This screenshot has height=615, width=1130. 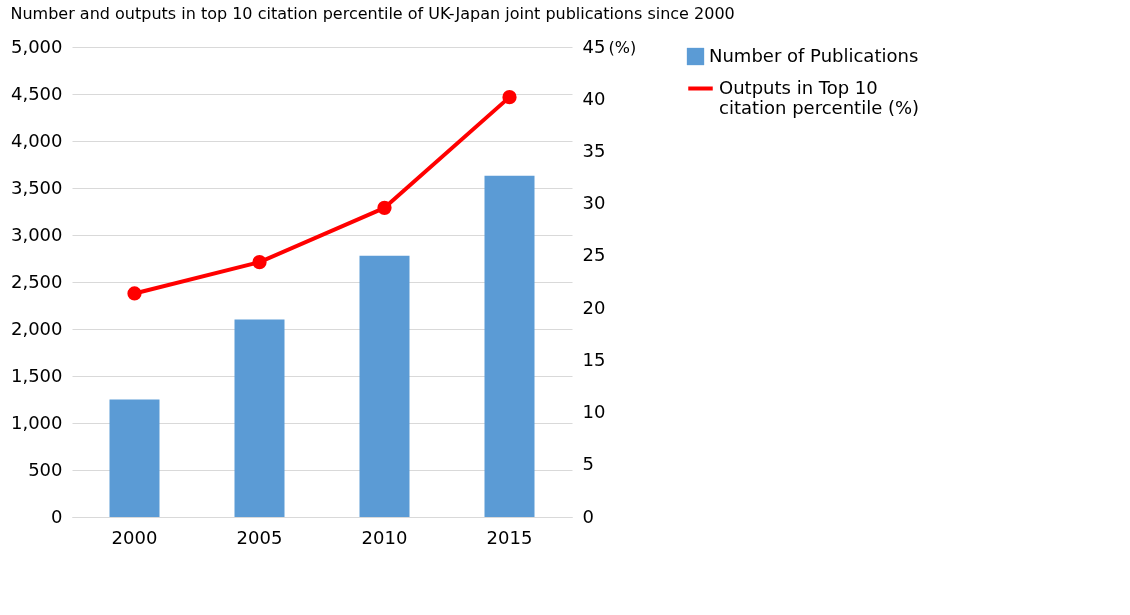 I want to click on y2-tick-label: 5, so click(x=588, y=464).